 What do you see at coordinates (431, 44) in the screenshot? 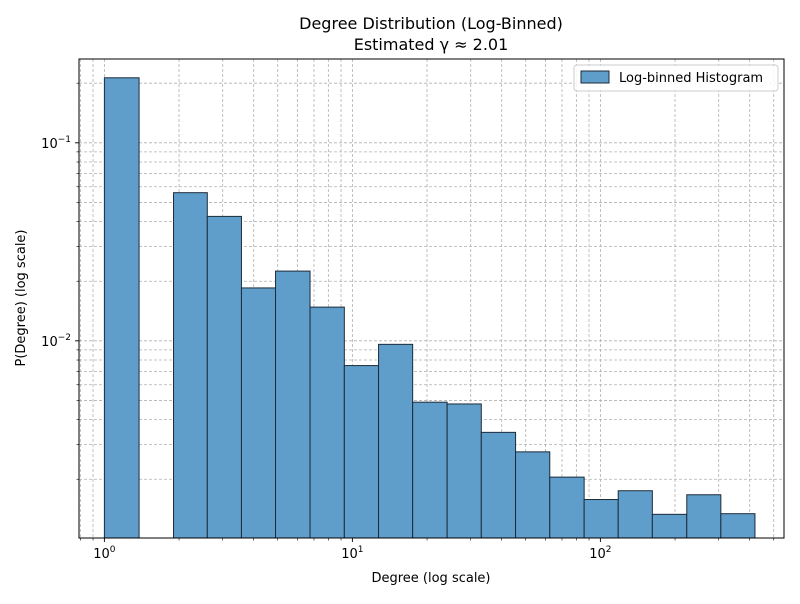
I see `chart-subtitle: Estimated γ ≈ 2.01` at bounding box center [431, 44].